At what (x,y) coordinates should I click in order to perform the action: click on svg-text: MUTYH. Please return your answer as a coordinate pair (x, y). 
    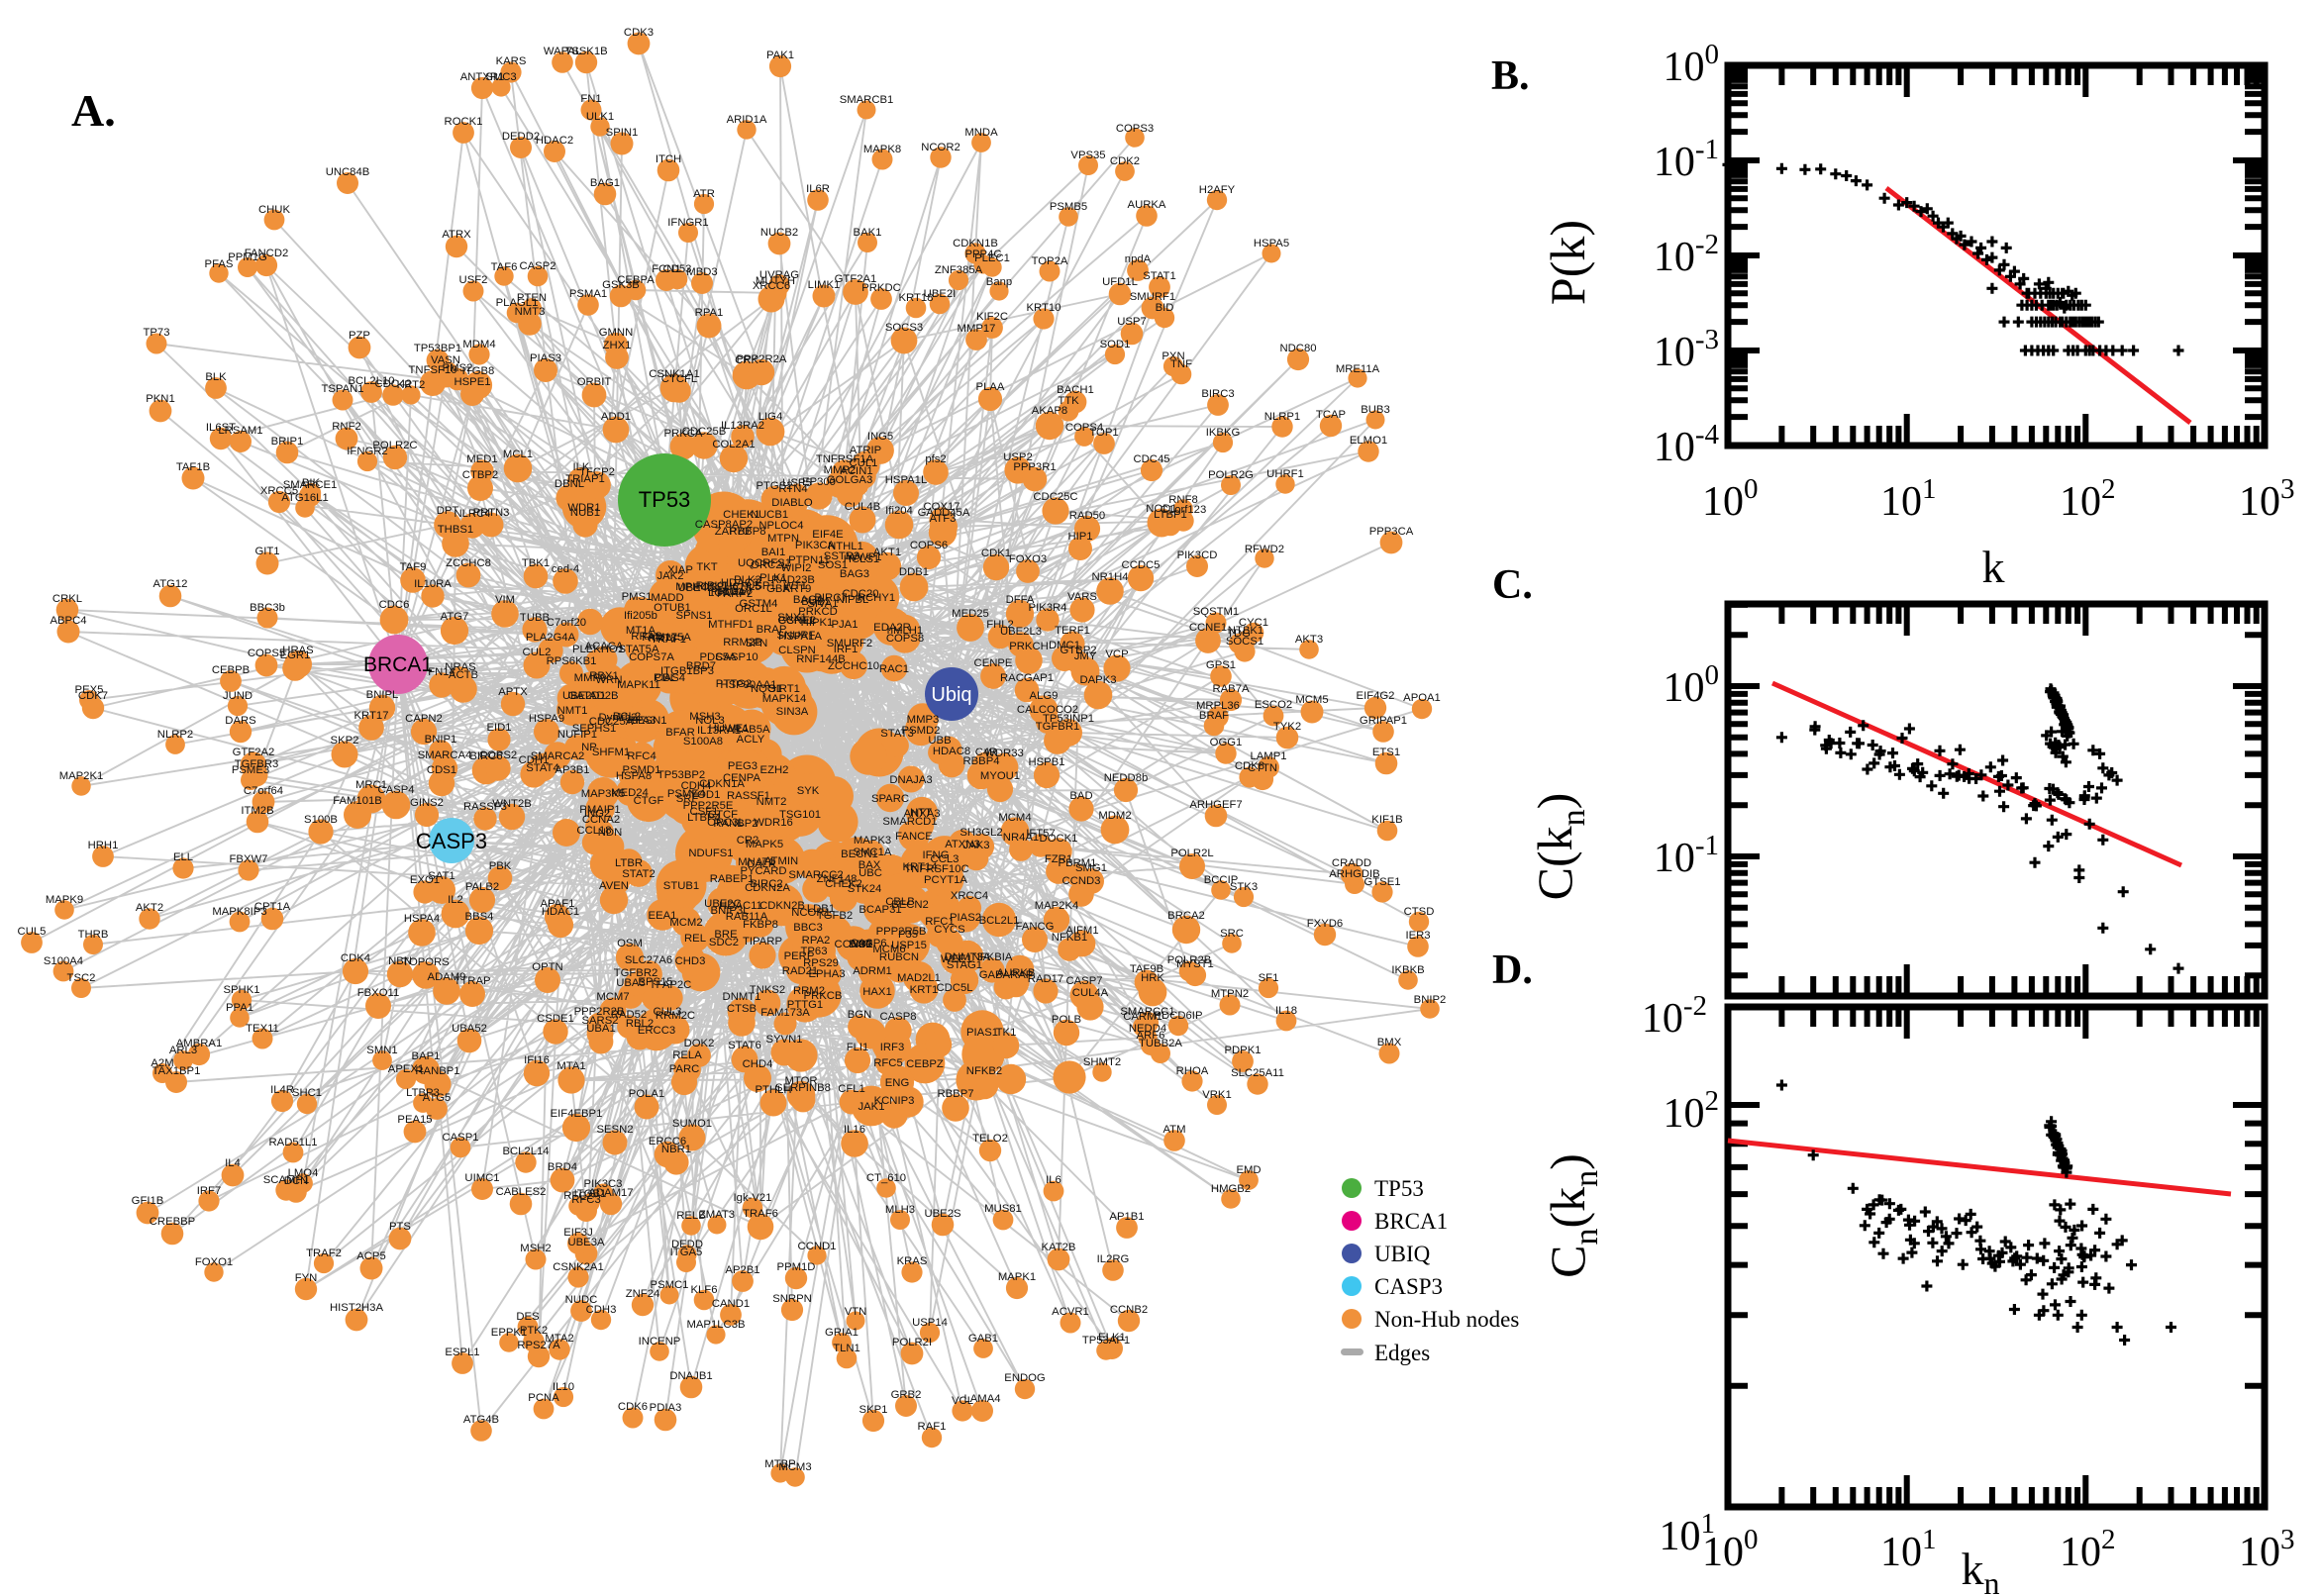
    Looking at the image, I should click on (775, 281).